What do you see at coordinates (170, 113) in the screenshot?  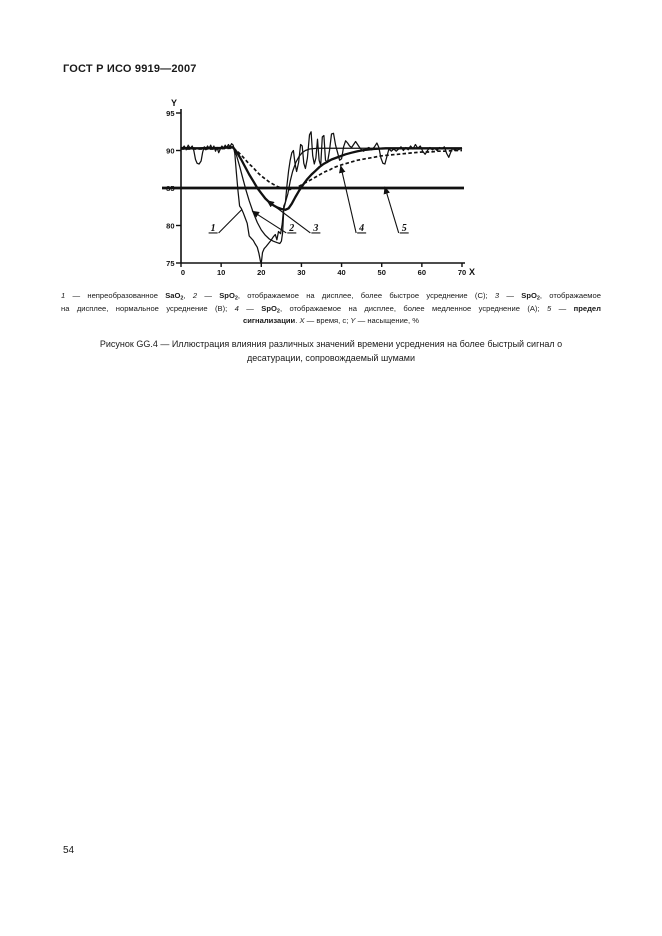 I see `y-tick-label: 95` at bounding box center [170, 113].